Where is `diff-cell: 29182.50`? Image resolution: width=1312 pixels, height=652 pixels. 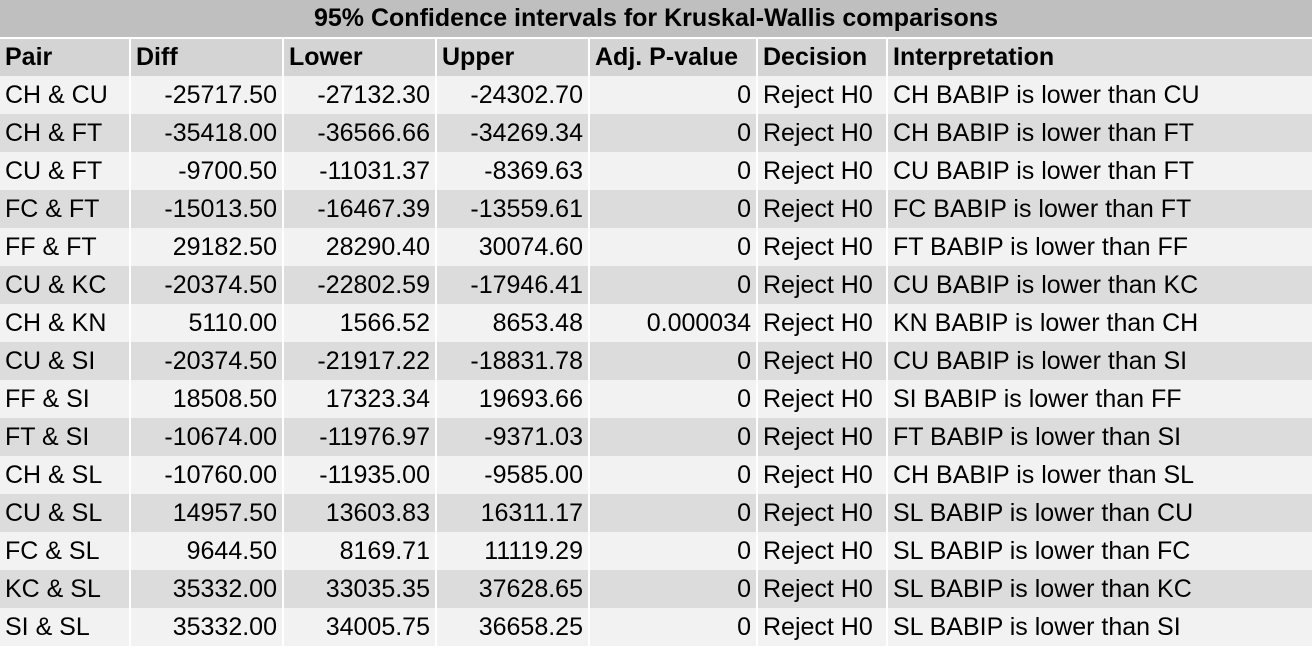
diff-cell: 29182.50 is located at coordinates (207, 247).